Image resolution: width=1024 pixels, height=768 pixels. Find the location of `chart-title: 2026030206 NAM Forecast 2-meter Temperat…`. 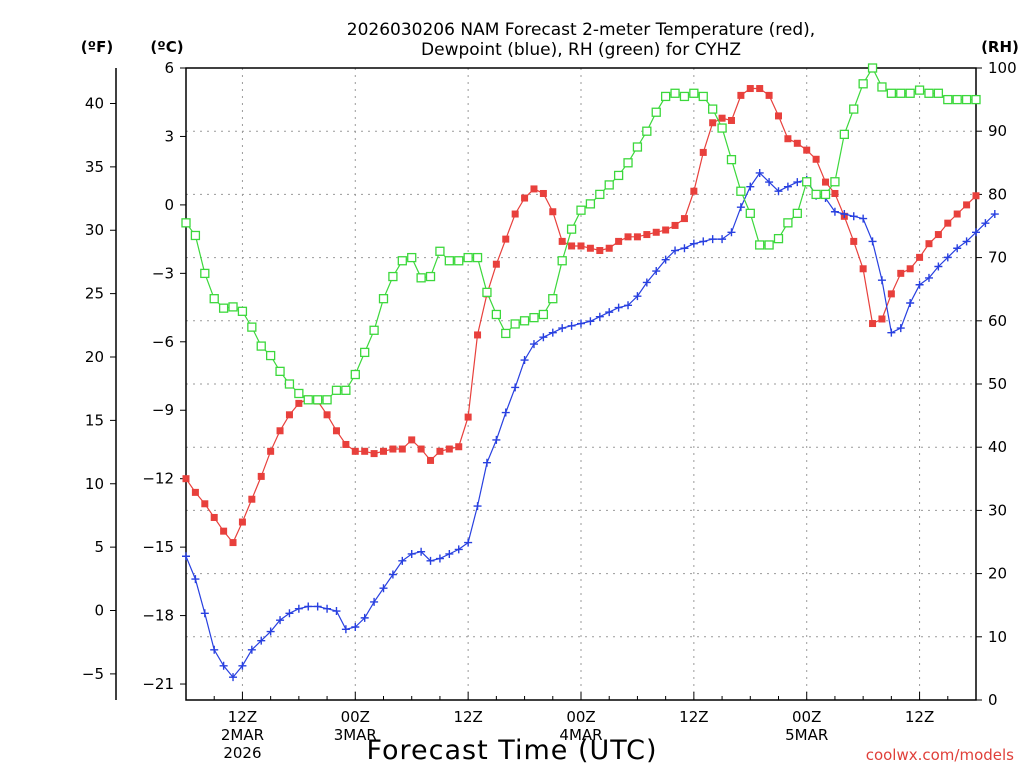

chart-title: 2026030206 NAM Forecast 2-meter Temperat… is located at coordinates (581, 30).